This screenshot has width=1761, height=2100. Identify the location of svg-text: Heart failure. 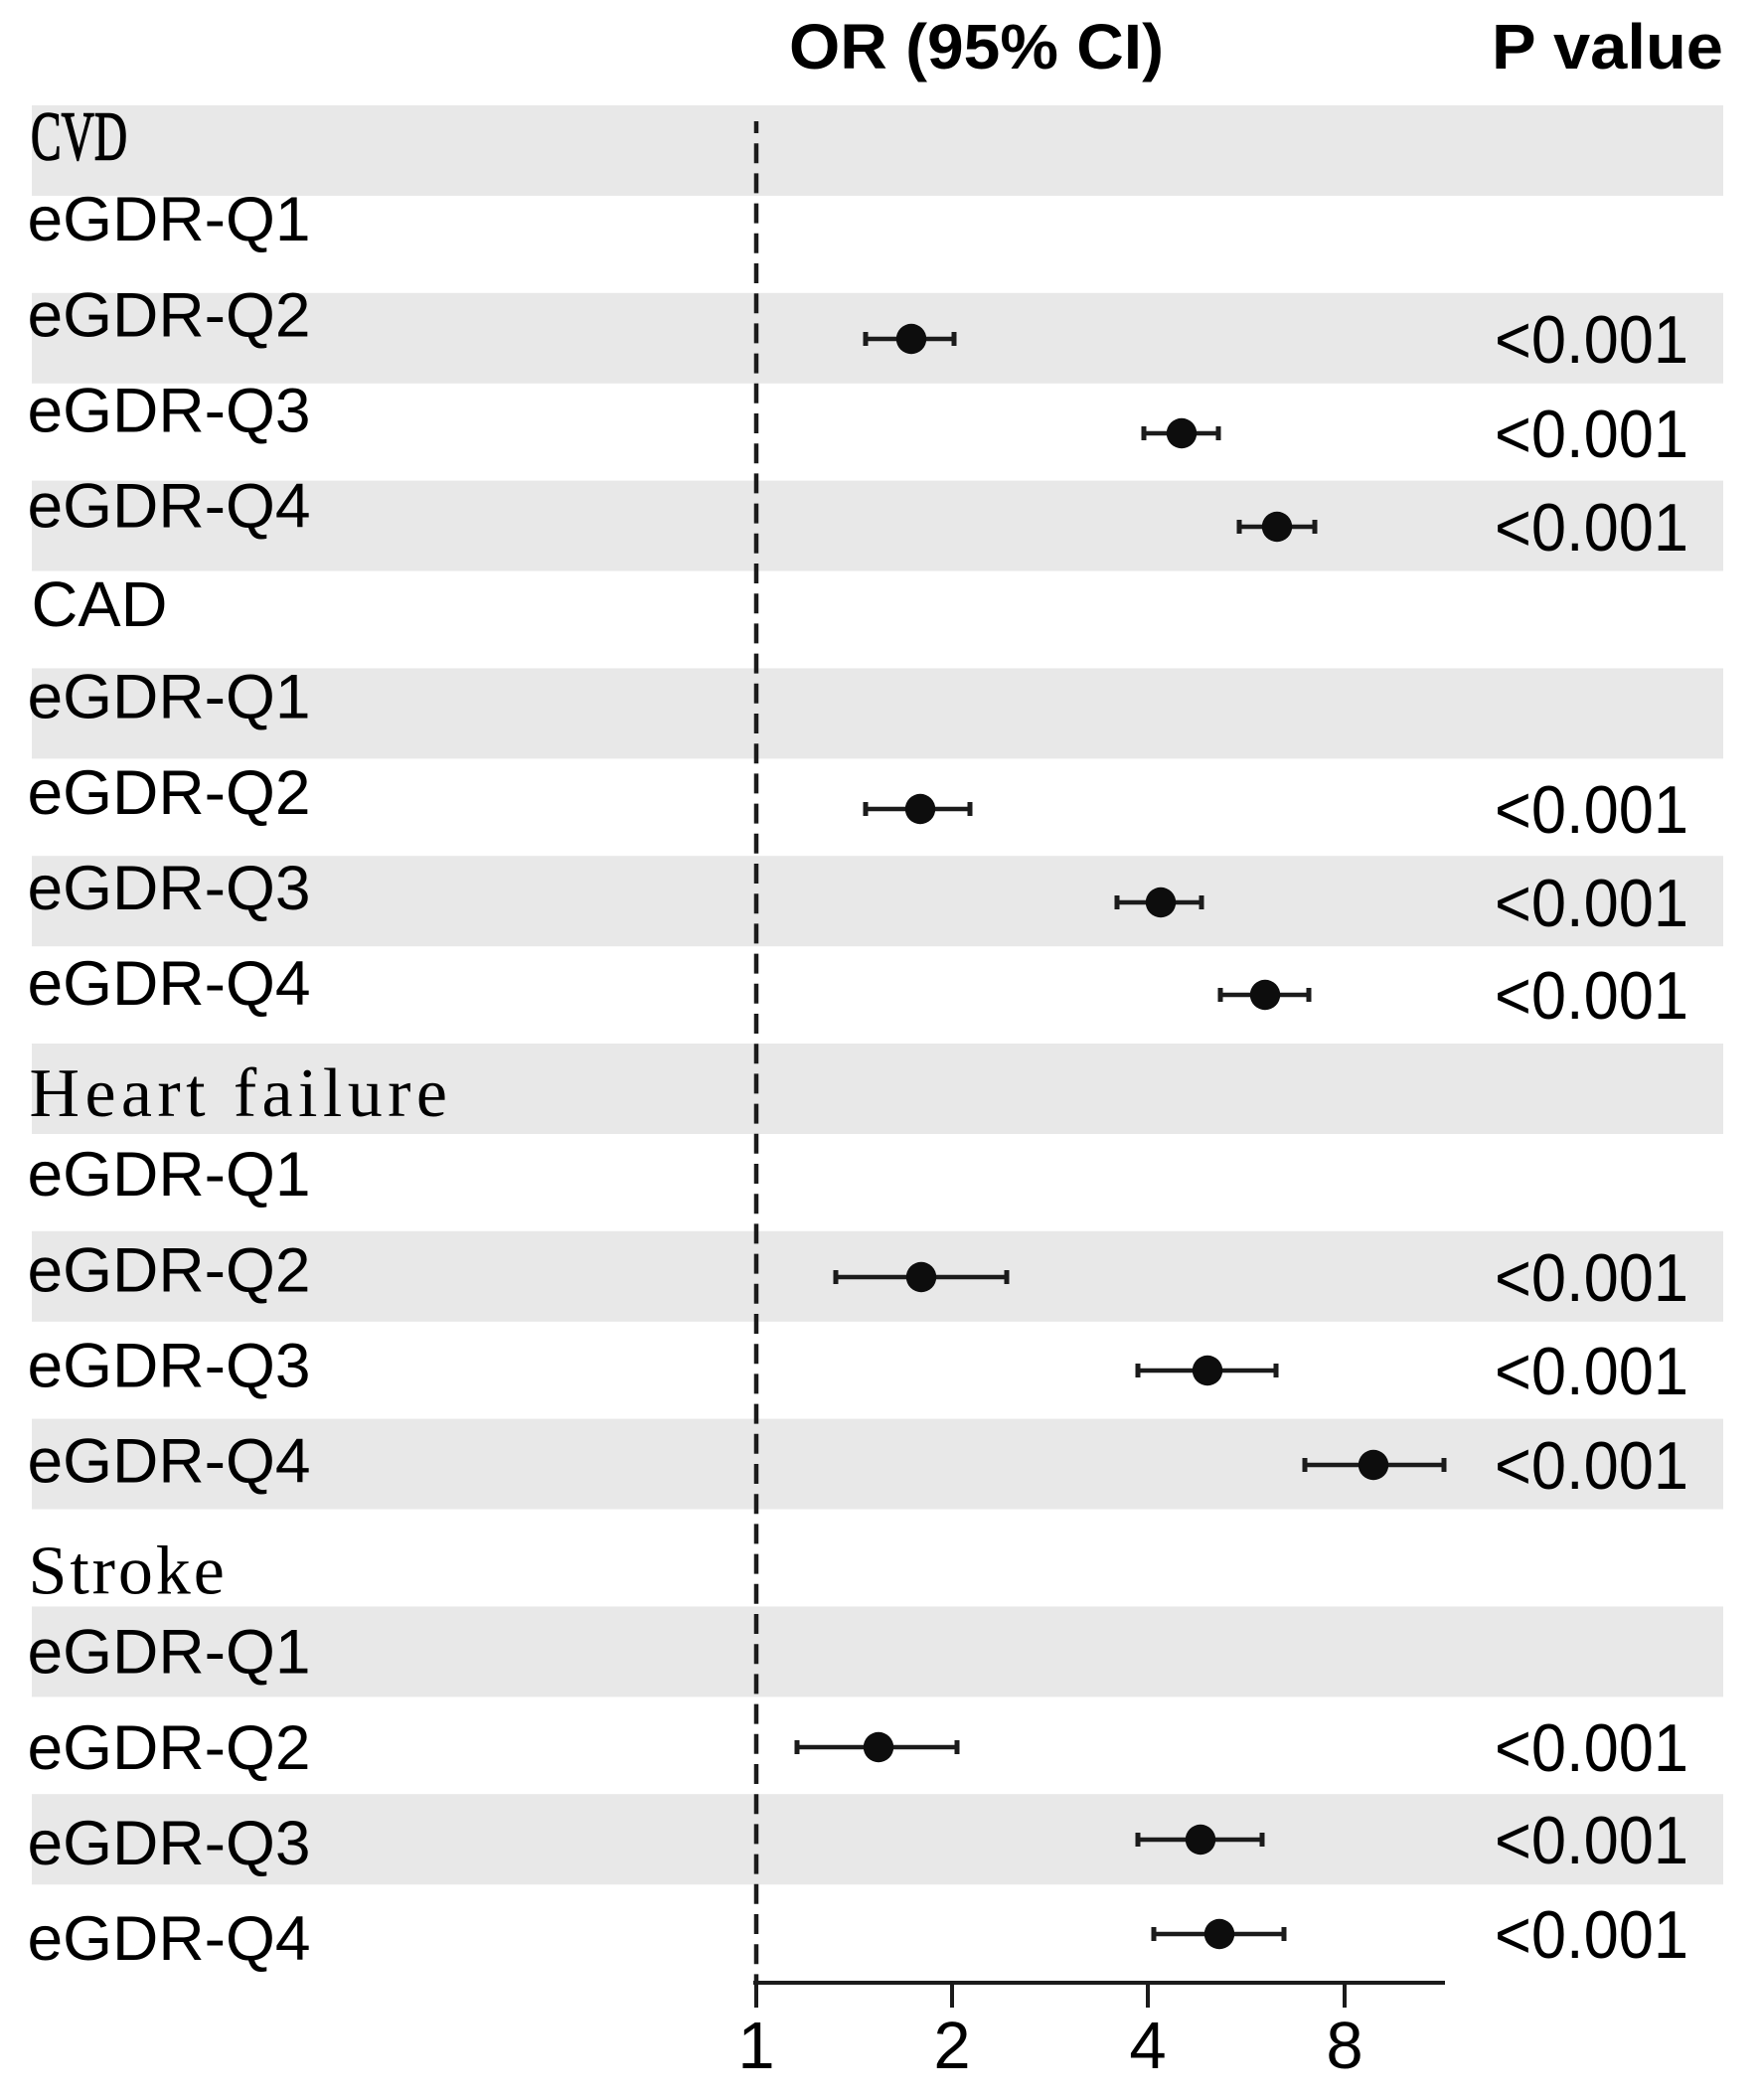
(241, 1093).